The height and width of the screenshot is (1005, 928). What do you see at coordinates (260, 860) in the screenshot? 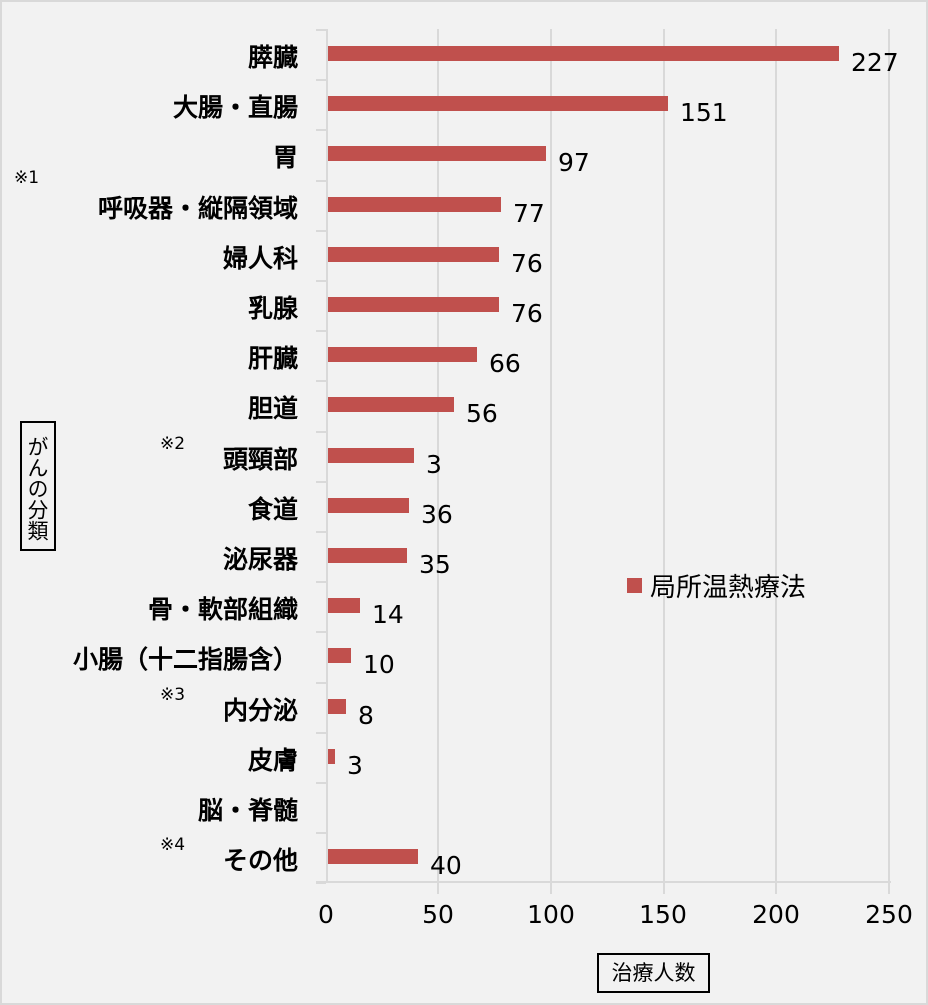
I see `category-label: その他` at bounding box center [260, 860].